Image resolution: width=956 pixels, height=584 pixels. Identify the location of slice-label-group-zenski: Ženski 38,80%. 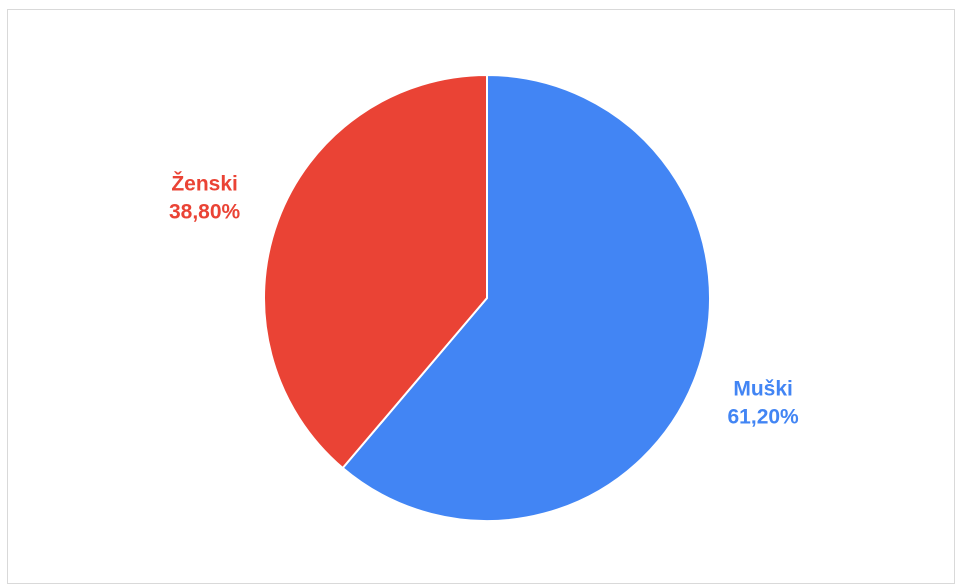
(205, 197).